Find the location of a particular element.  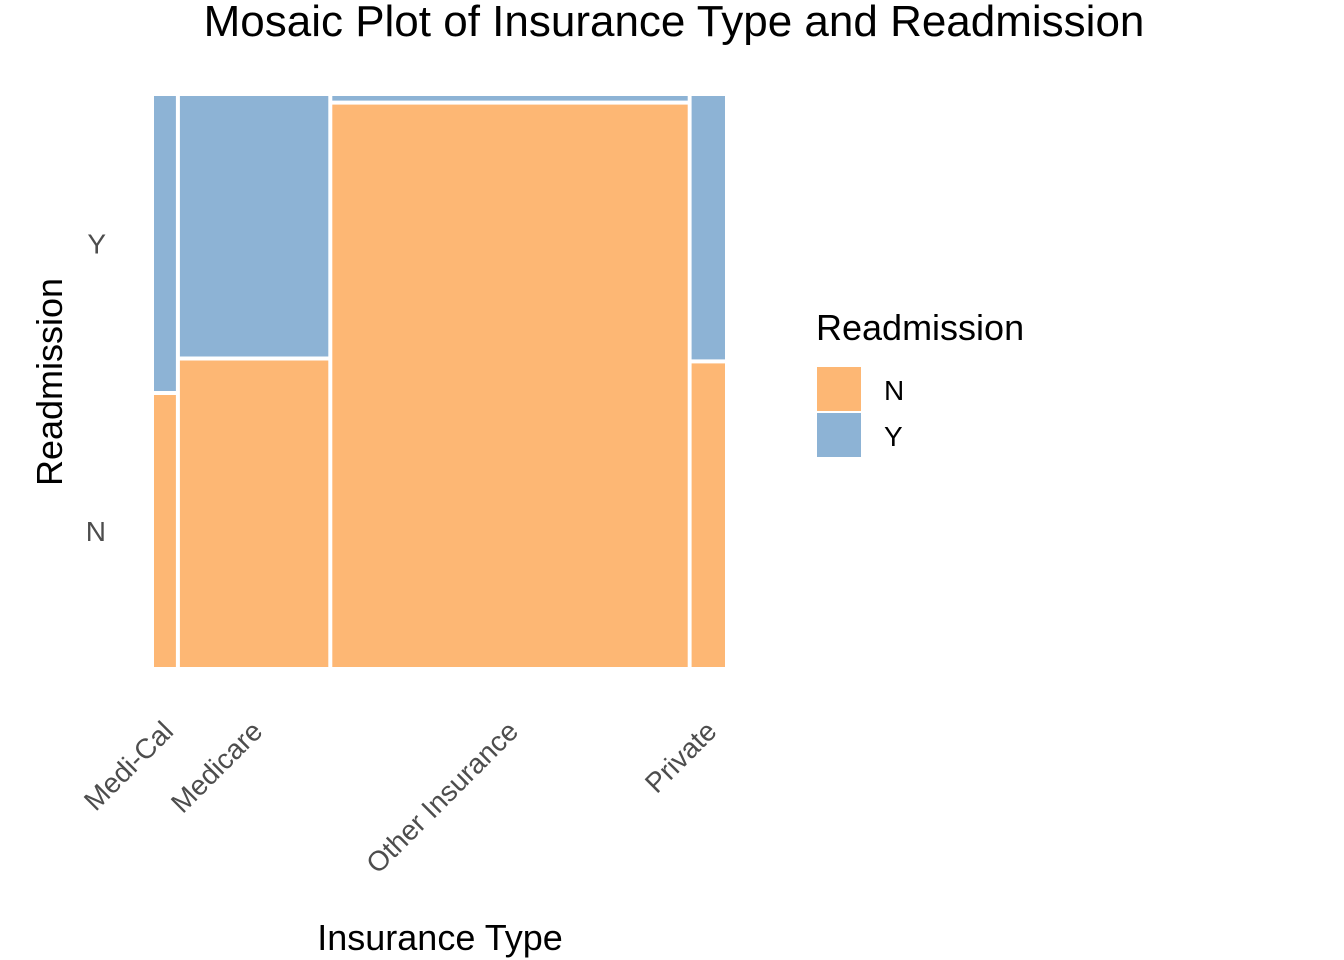

legend-key-y is located at coordinates (839, 435).